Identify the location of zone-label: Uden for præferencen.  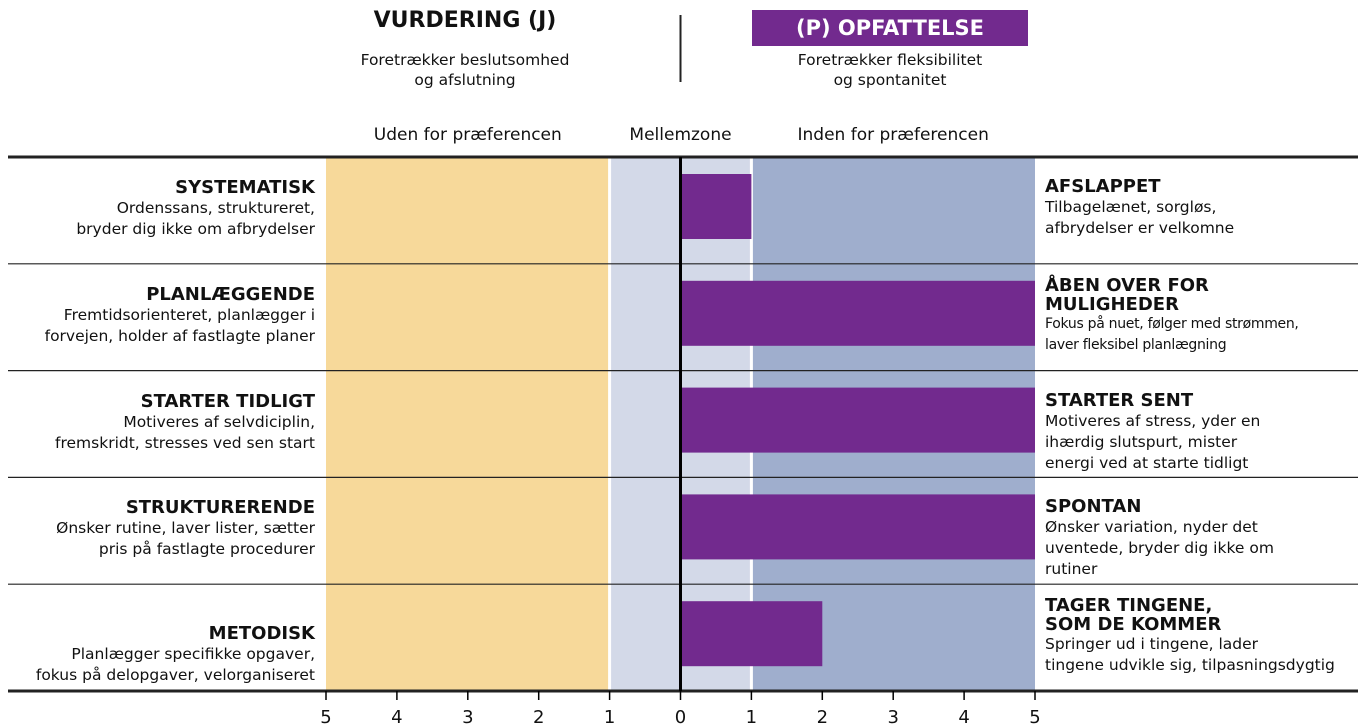
(468, 135).